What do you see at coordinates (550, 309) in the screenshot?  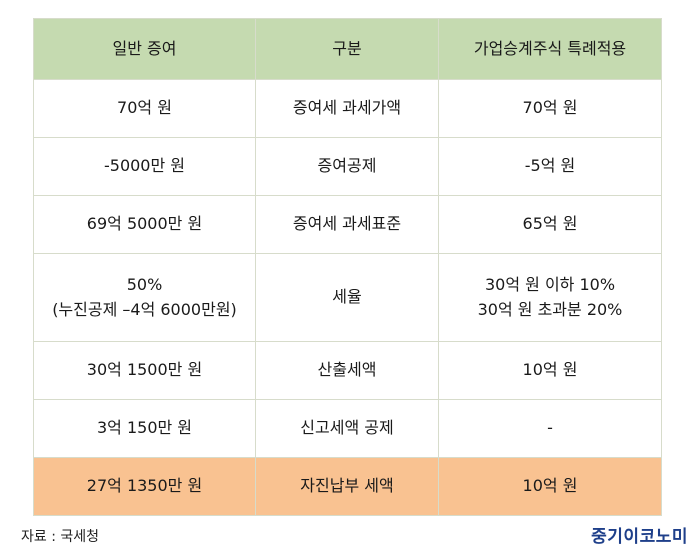 I see `cell-text: 30억 원 초과분 20%` at bounding box center [550, 309].